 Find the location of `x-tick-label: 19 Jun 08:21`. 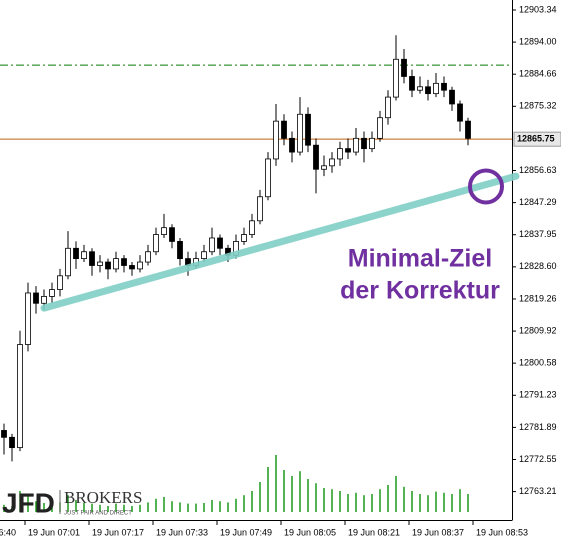

x-tick-label: 19 Jun 08:21 is located at coordinates (374, 532).